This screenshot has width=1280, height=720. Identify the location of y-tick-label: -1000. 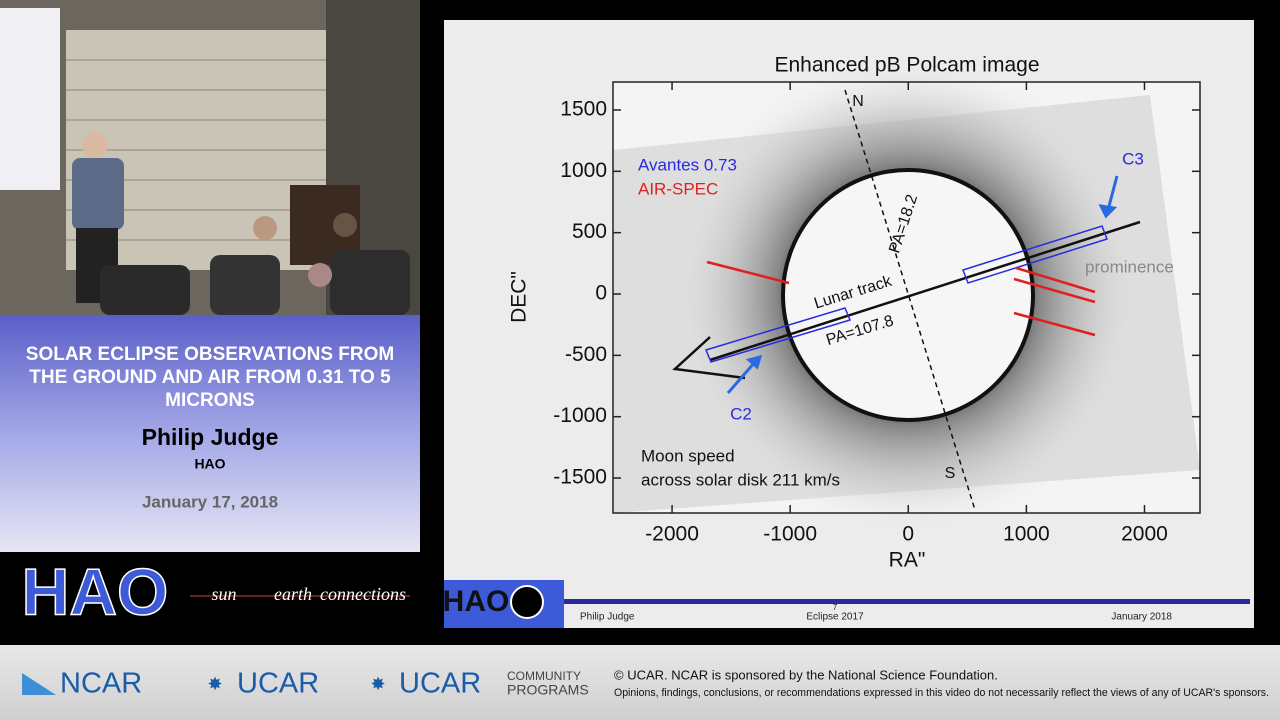
(580, 415).